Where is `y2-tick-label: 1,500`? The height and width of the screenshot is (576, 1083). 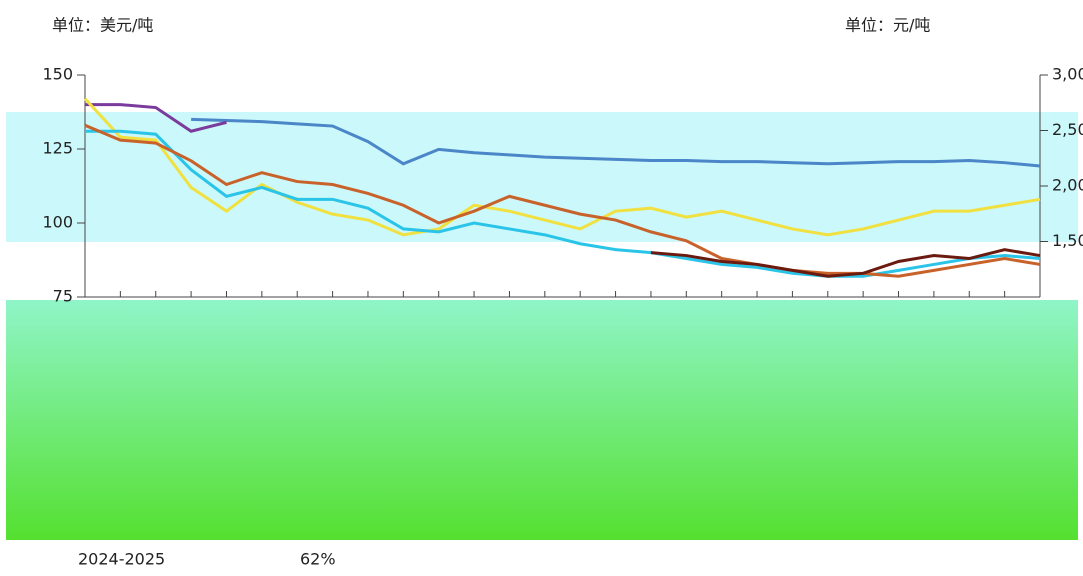
y2-tick-label: 1,500 is located at coordinates (1067, 240).